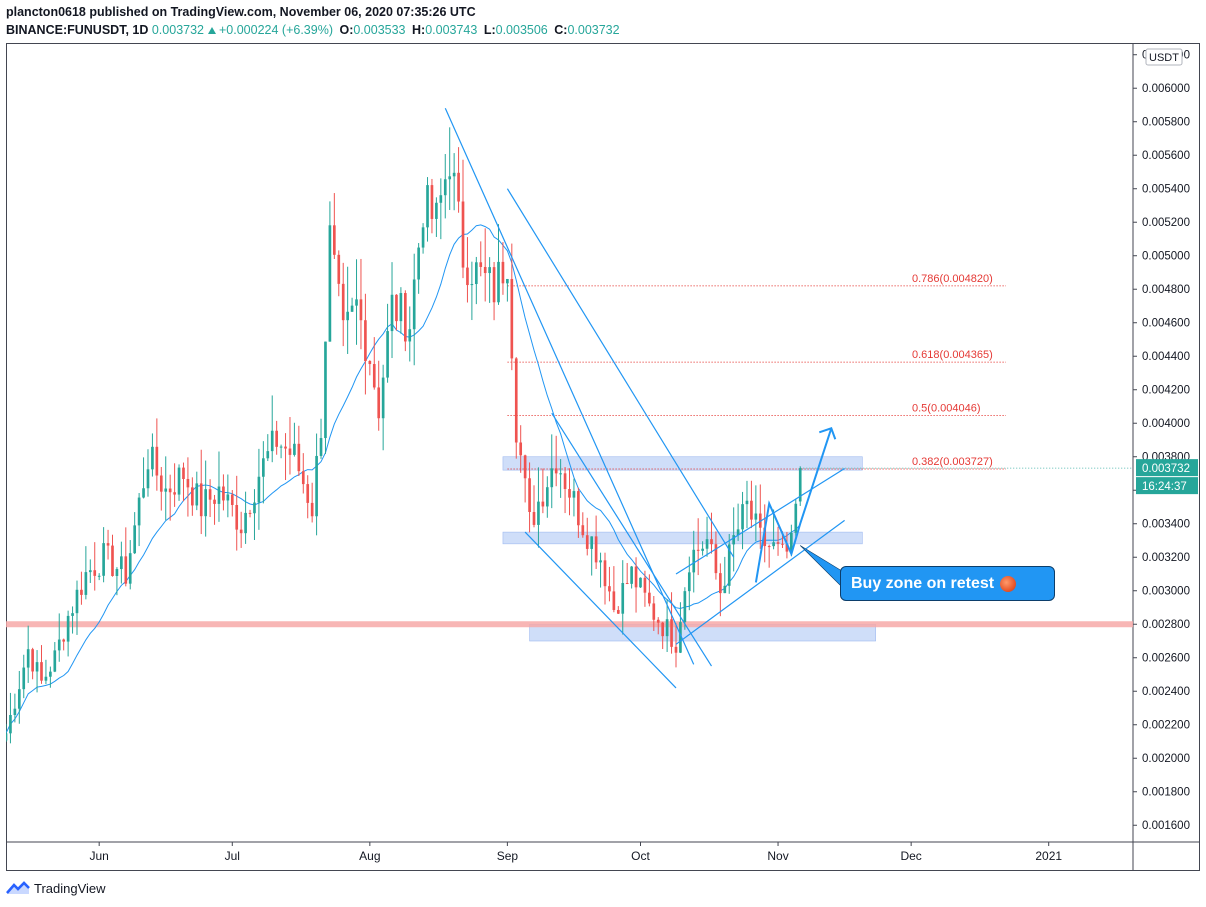 This screenshot has height=907, width=1206. I want to click on footer-brand: TradingView, so click(70, 888).